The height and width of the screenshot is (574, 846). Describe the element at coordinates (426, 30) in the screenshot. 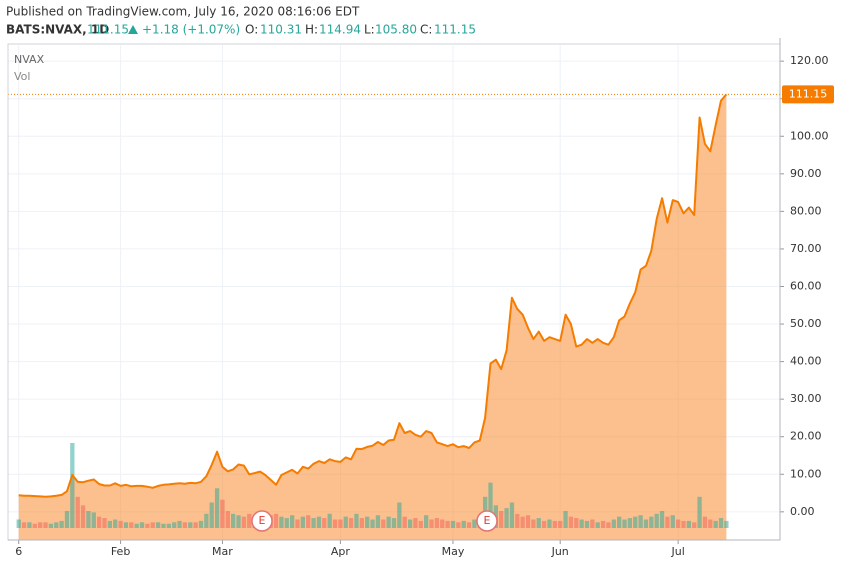

I see `close-label: C:` at that location.